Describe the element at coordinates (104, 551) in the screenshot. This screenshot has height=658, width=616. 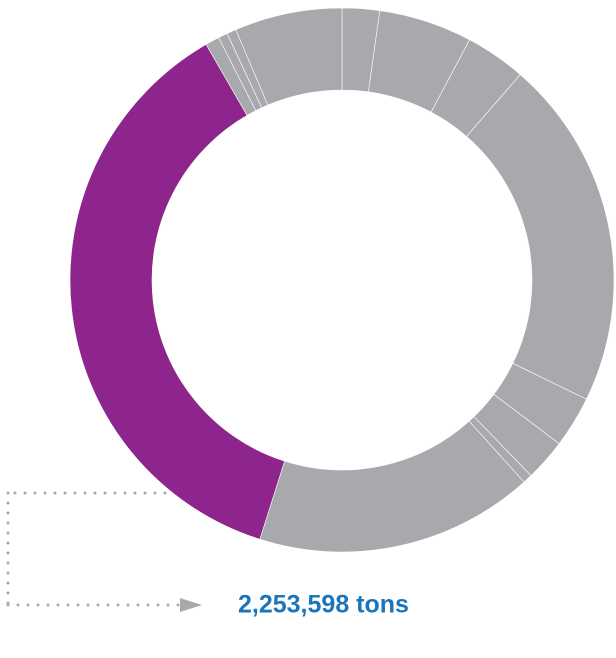
I see `connector` at that location.